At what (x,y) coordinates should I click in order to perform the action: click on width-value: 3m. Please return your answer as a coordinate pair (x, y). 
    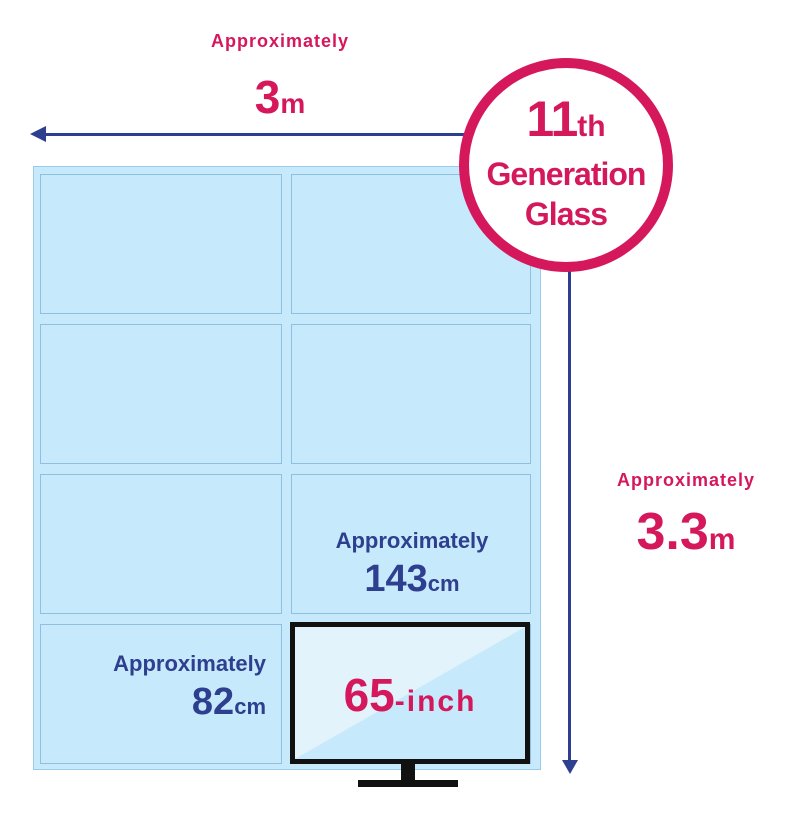
    Looking at the image, I should click on (280, 97).